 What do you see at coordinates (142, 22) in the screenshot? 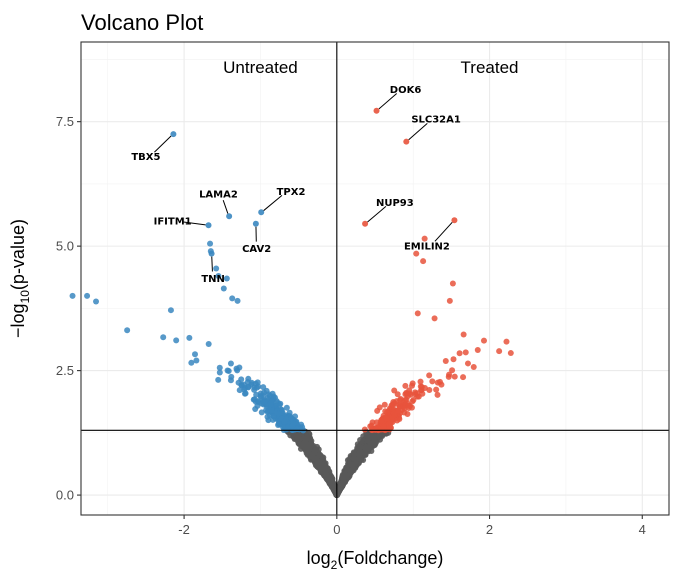
I see `chart-title: Volcano Plot` at bounding box center [142, 22].